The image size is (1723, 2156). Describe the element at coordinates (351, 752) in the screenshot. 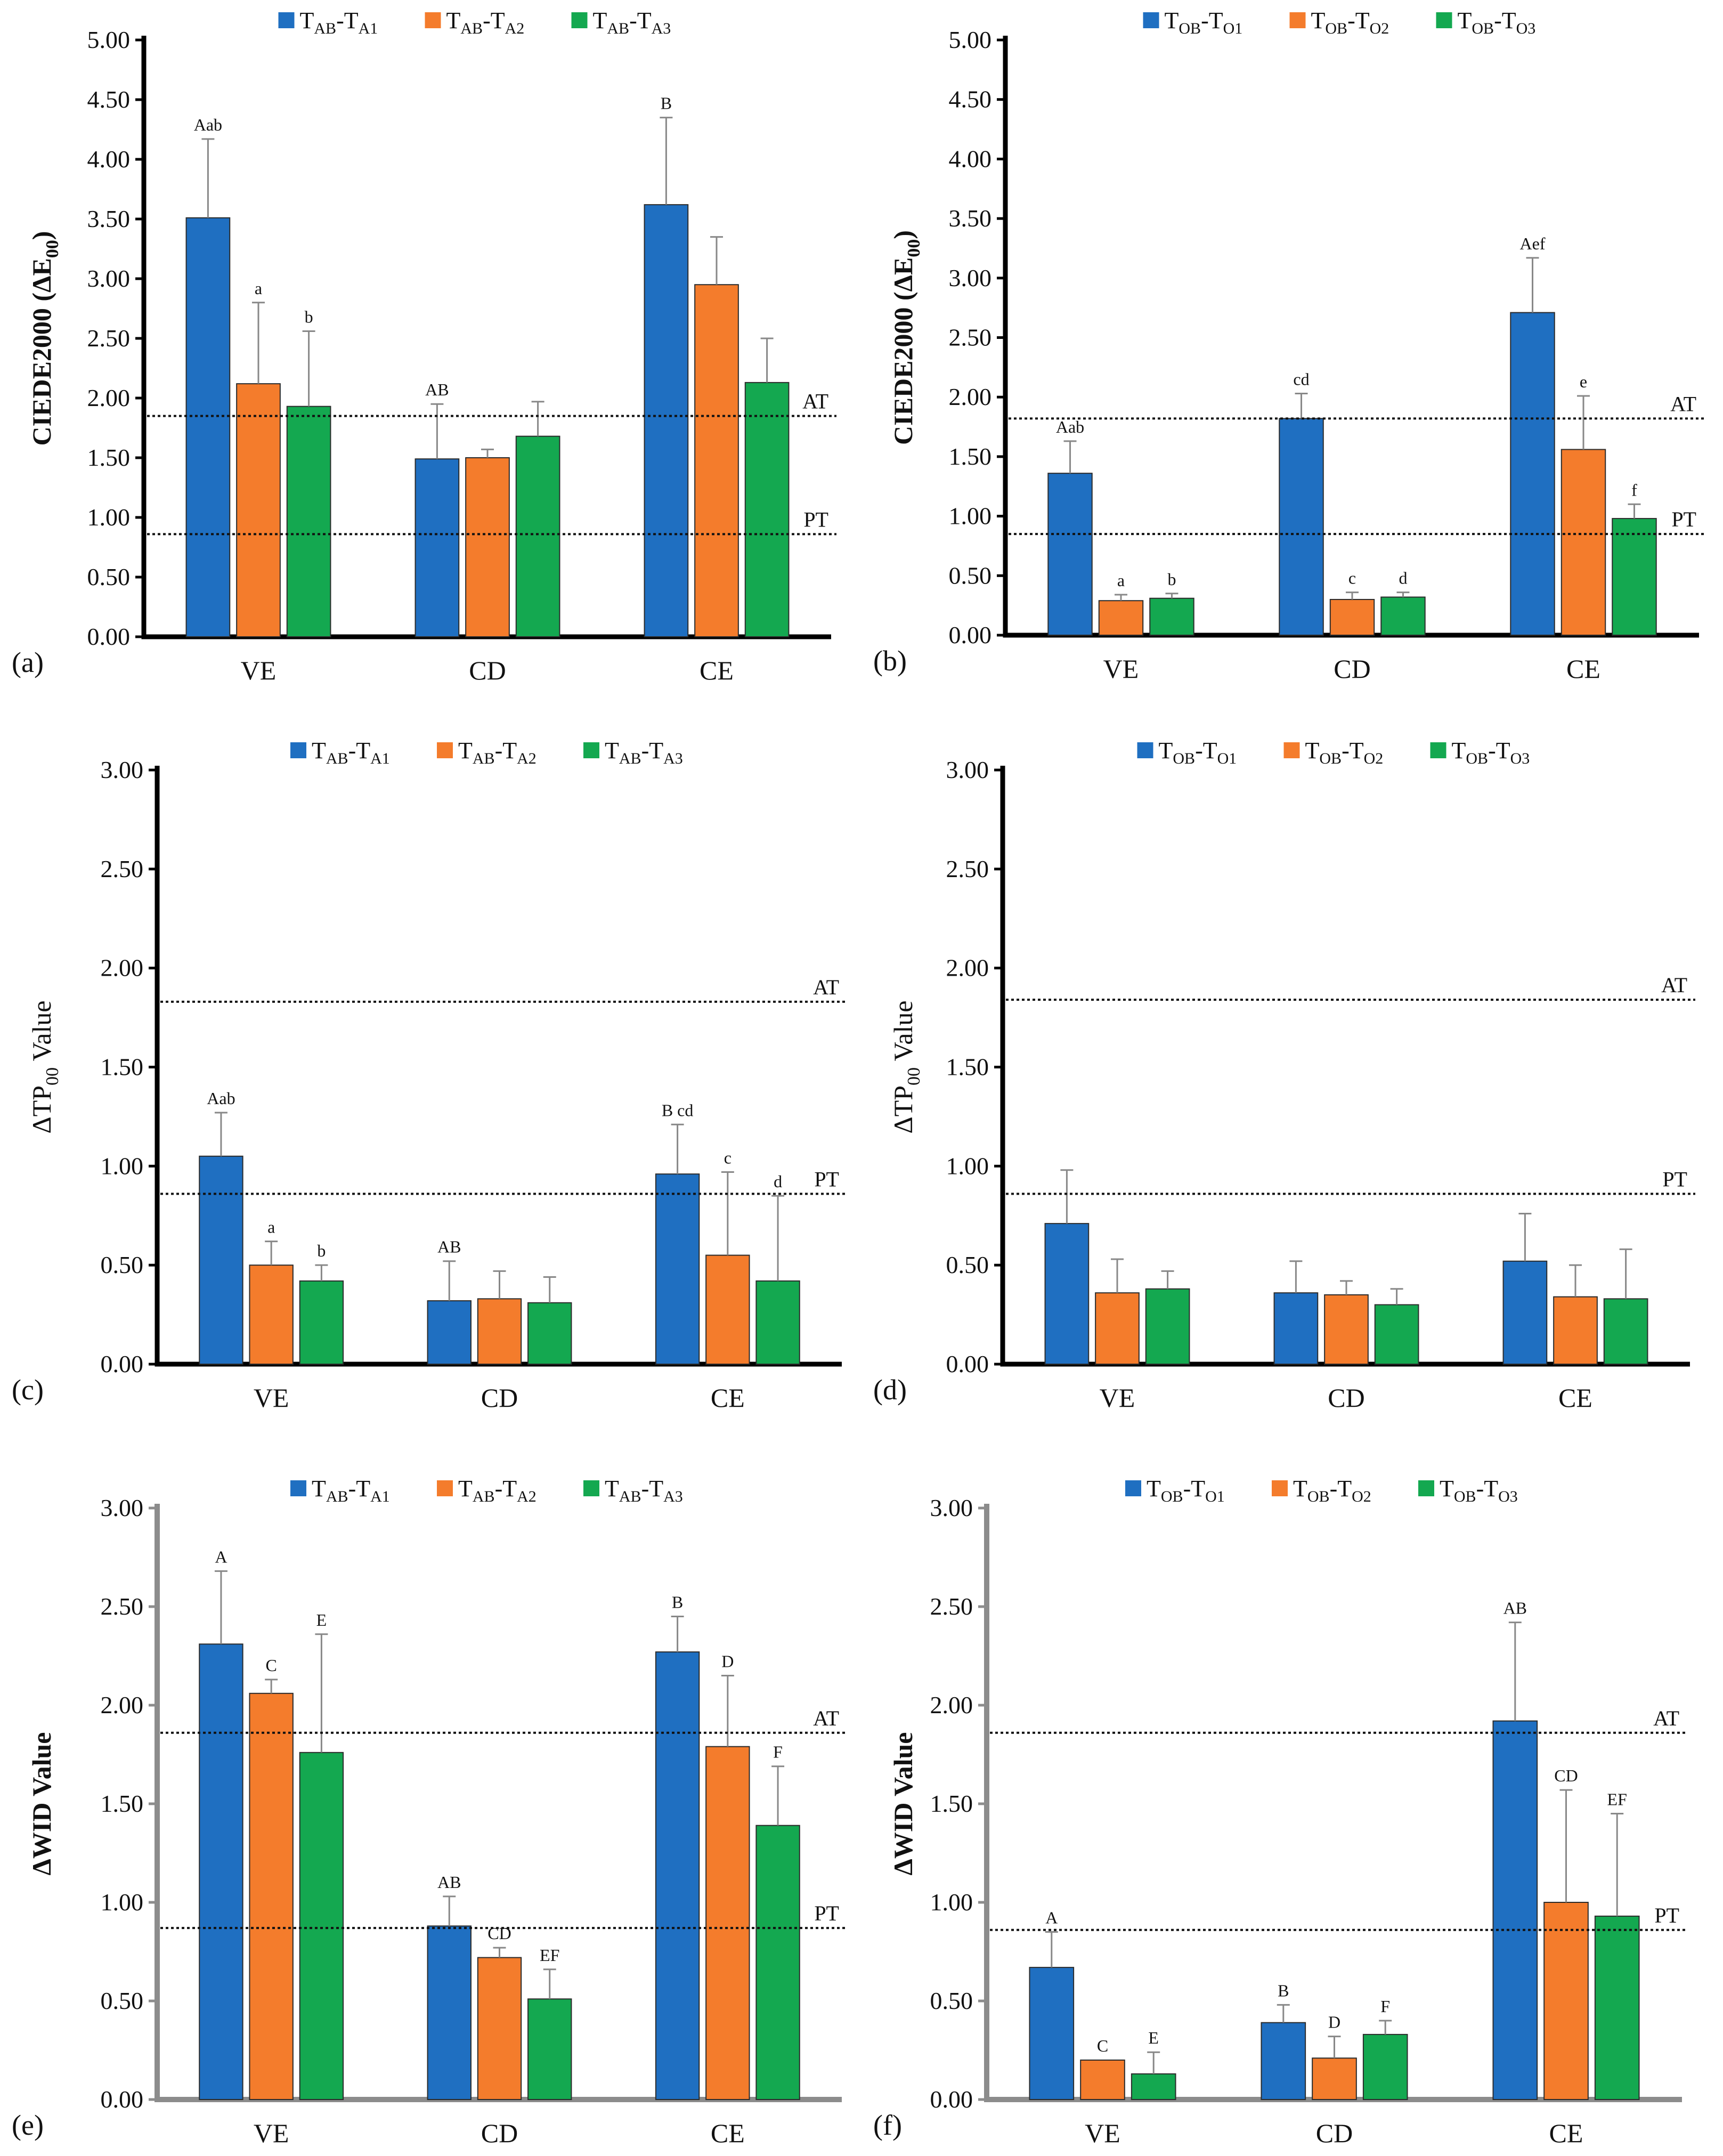

I see `legend-label: TAB-TA1` at that location.